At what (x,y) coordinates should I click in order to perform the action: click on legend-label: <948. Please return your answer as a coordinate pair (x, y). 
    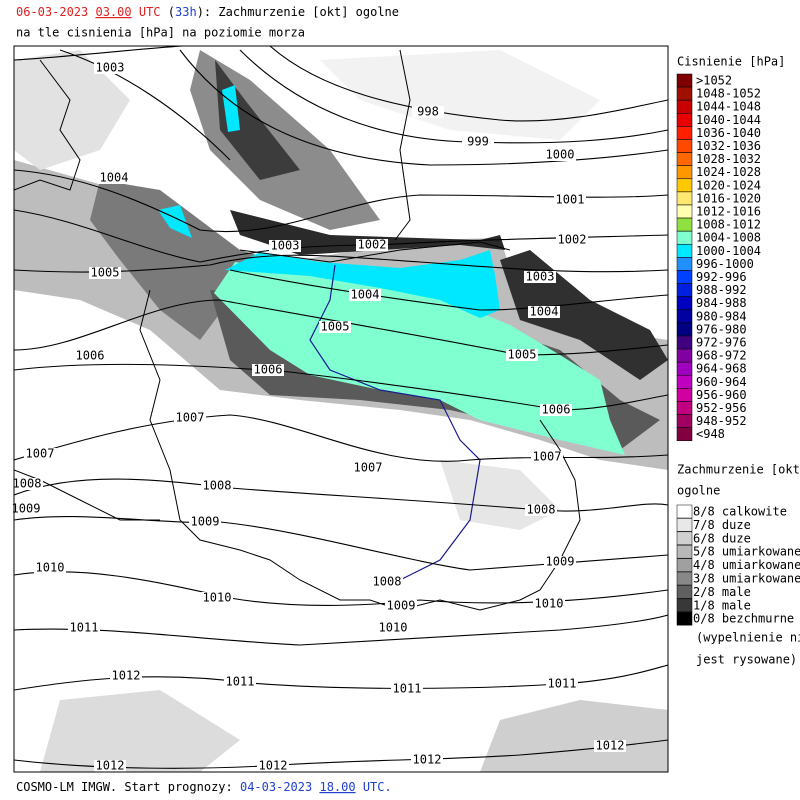
    Looking at the image, I should click on (710, 434).